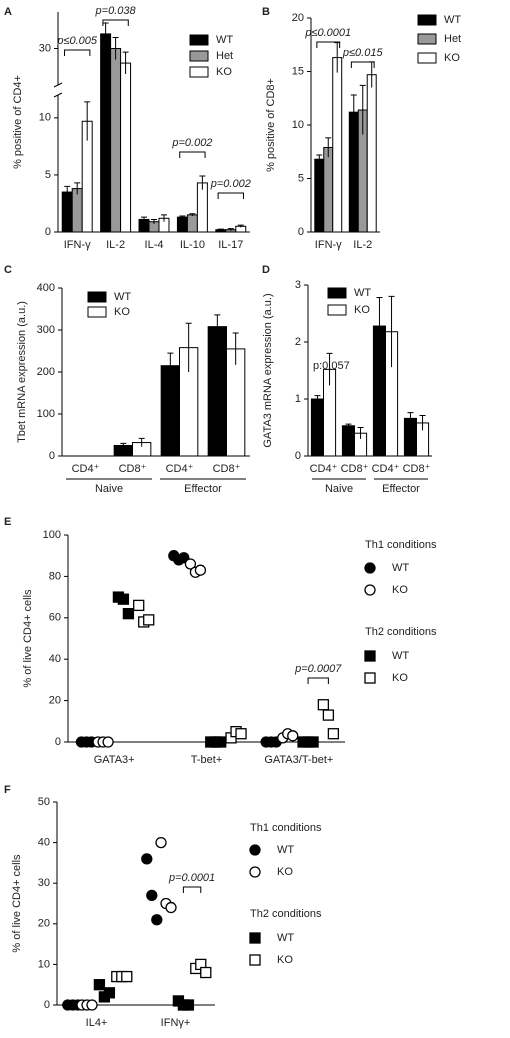 This screenshot has width=510, height=1038. Describe the element at coordinates (97, 1023) in the screenshot. I see `x-tick-label: IL4+` at that location.